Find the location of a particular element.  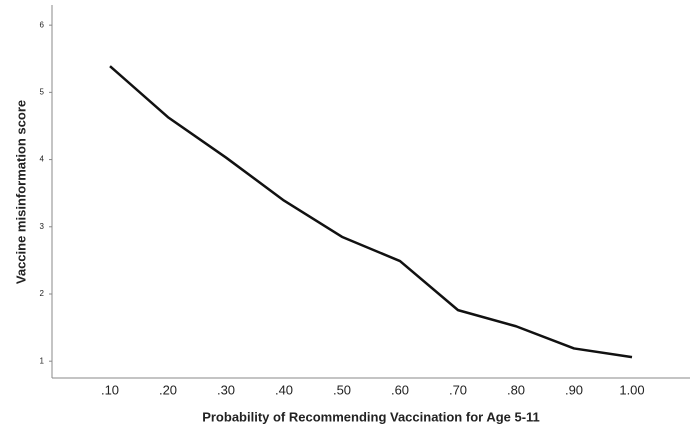

x-tick-label: .30 is located at coordinates (226, 389).